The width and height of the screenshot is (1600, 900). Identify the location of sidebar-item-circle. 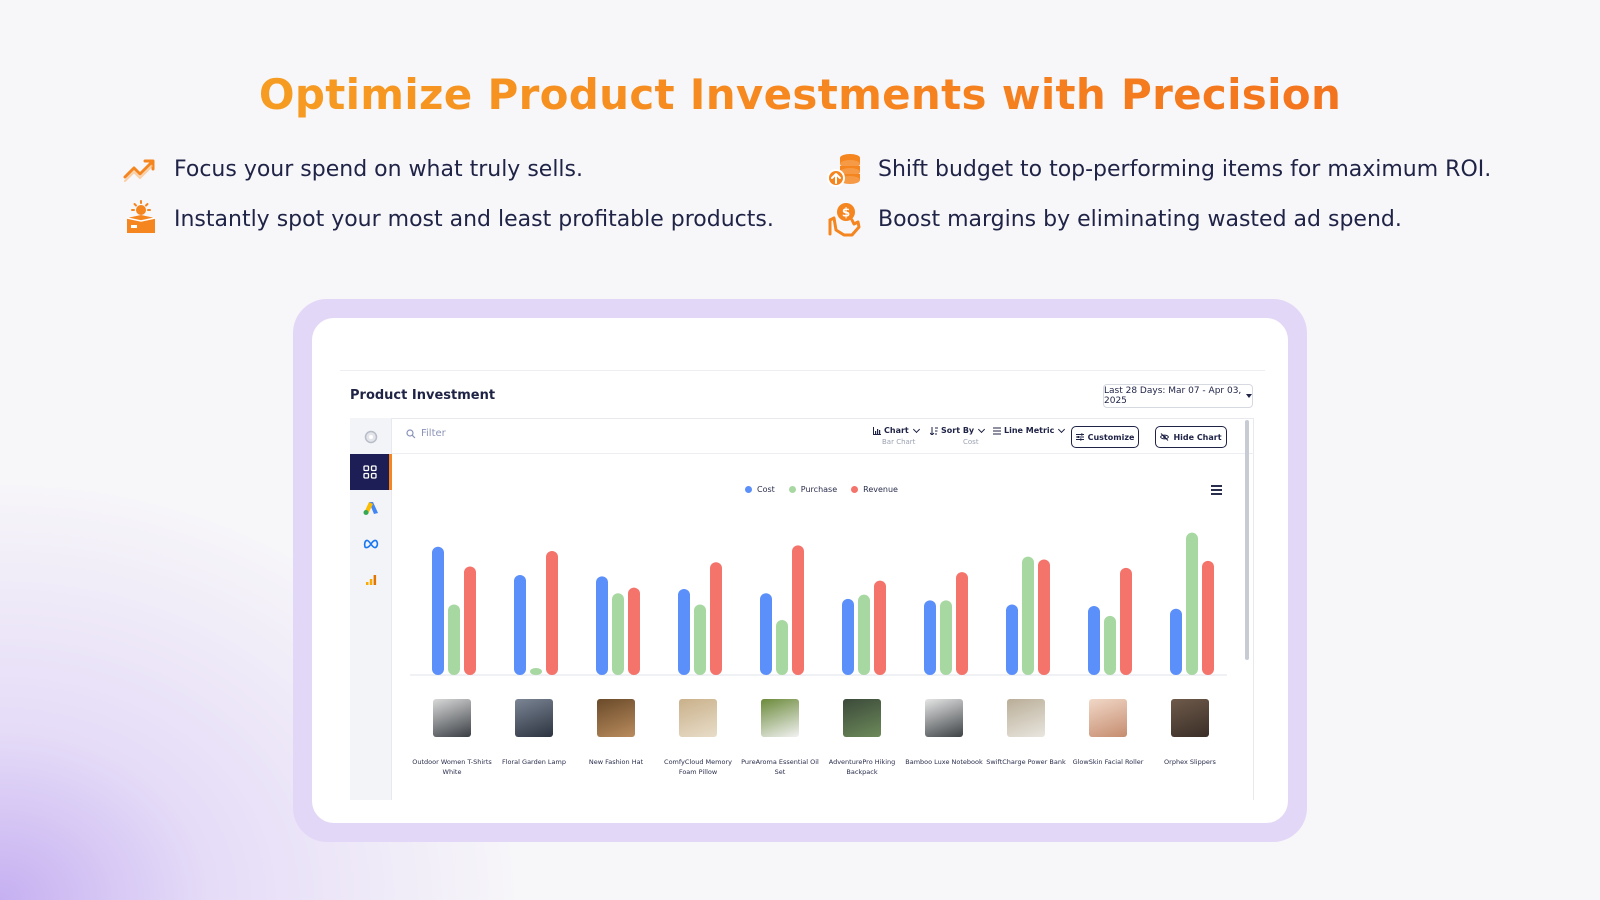
(371, 437).